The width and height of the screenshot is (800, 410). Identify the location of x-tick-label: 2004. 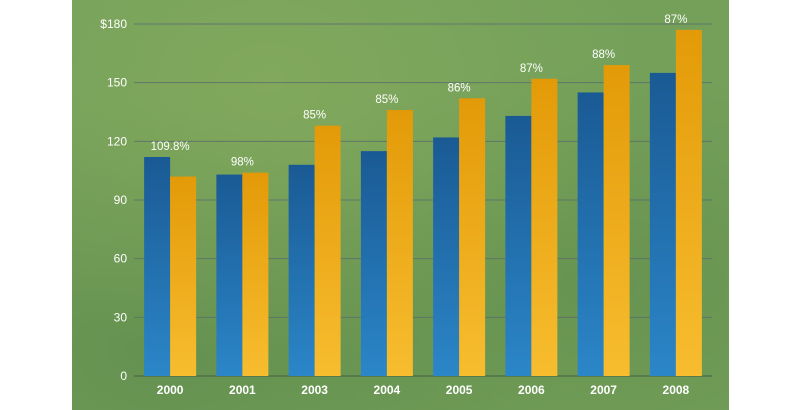
(387, 390).